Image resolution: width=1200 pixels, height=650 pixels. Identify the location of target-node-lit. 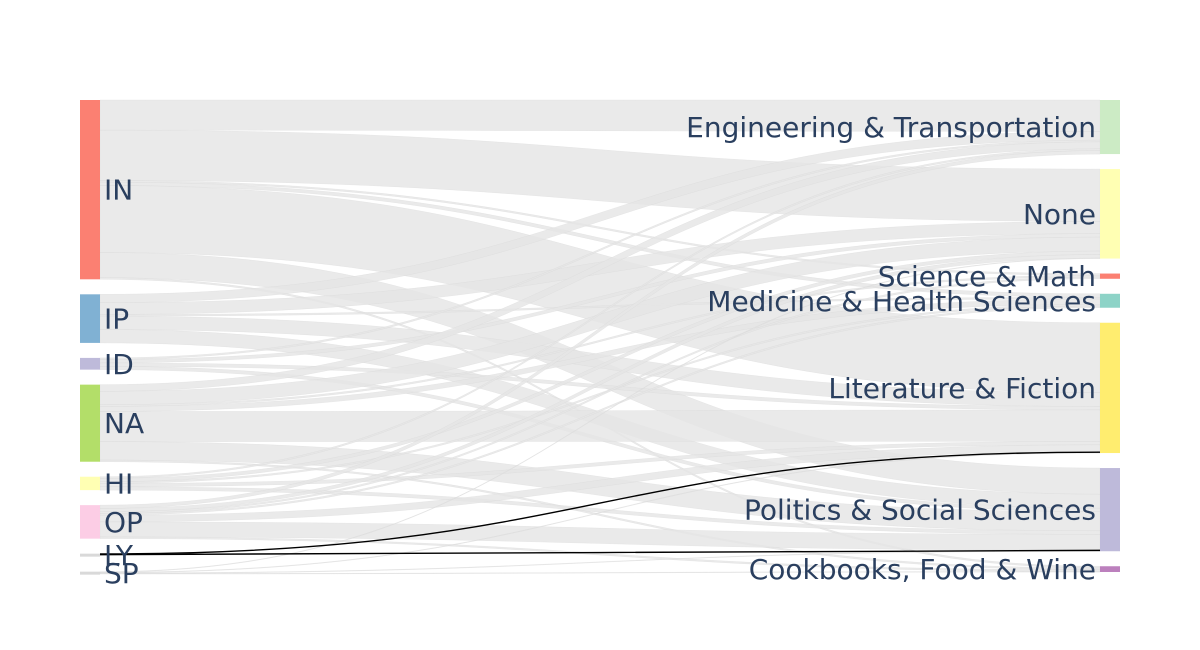
(1110, 388).